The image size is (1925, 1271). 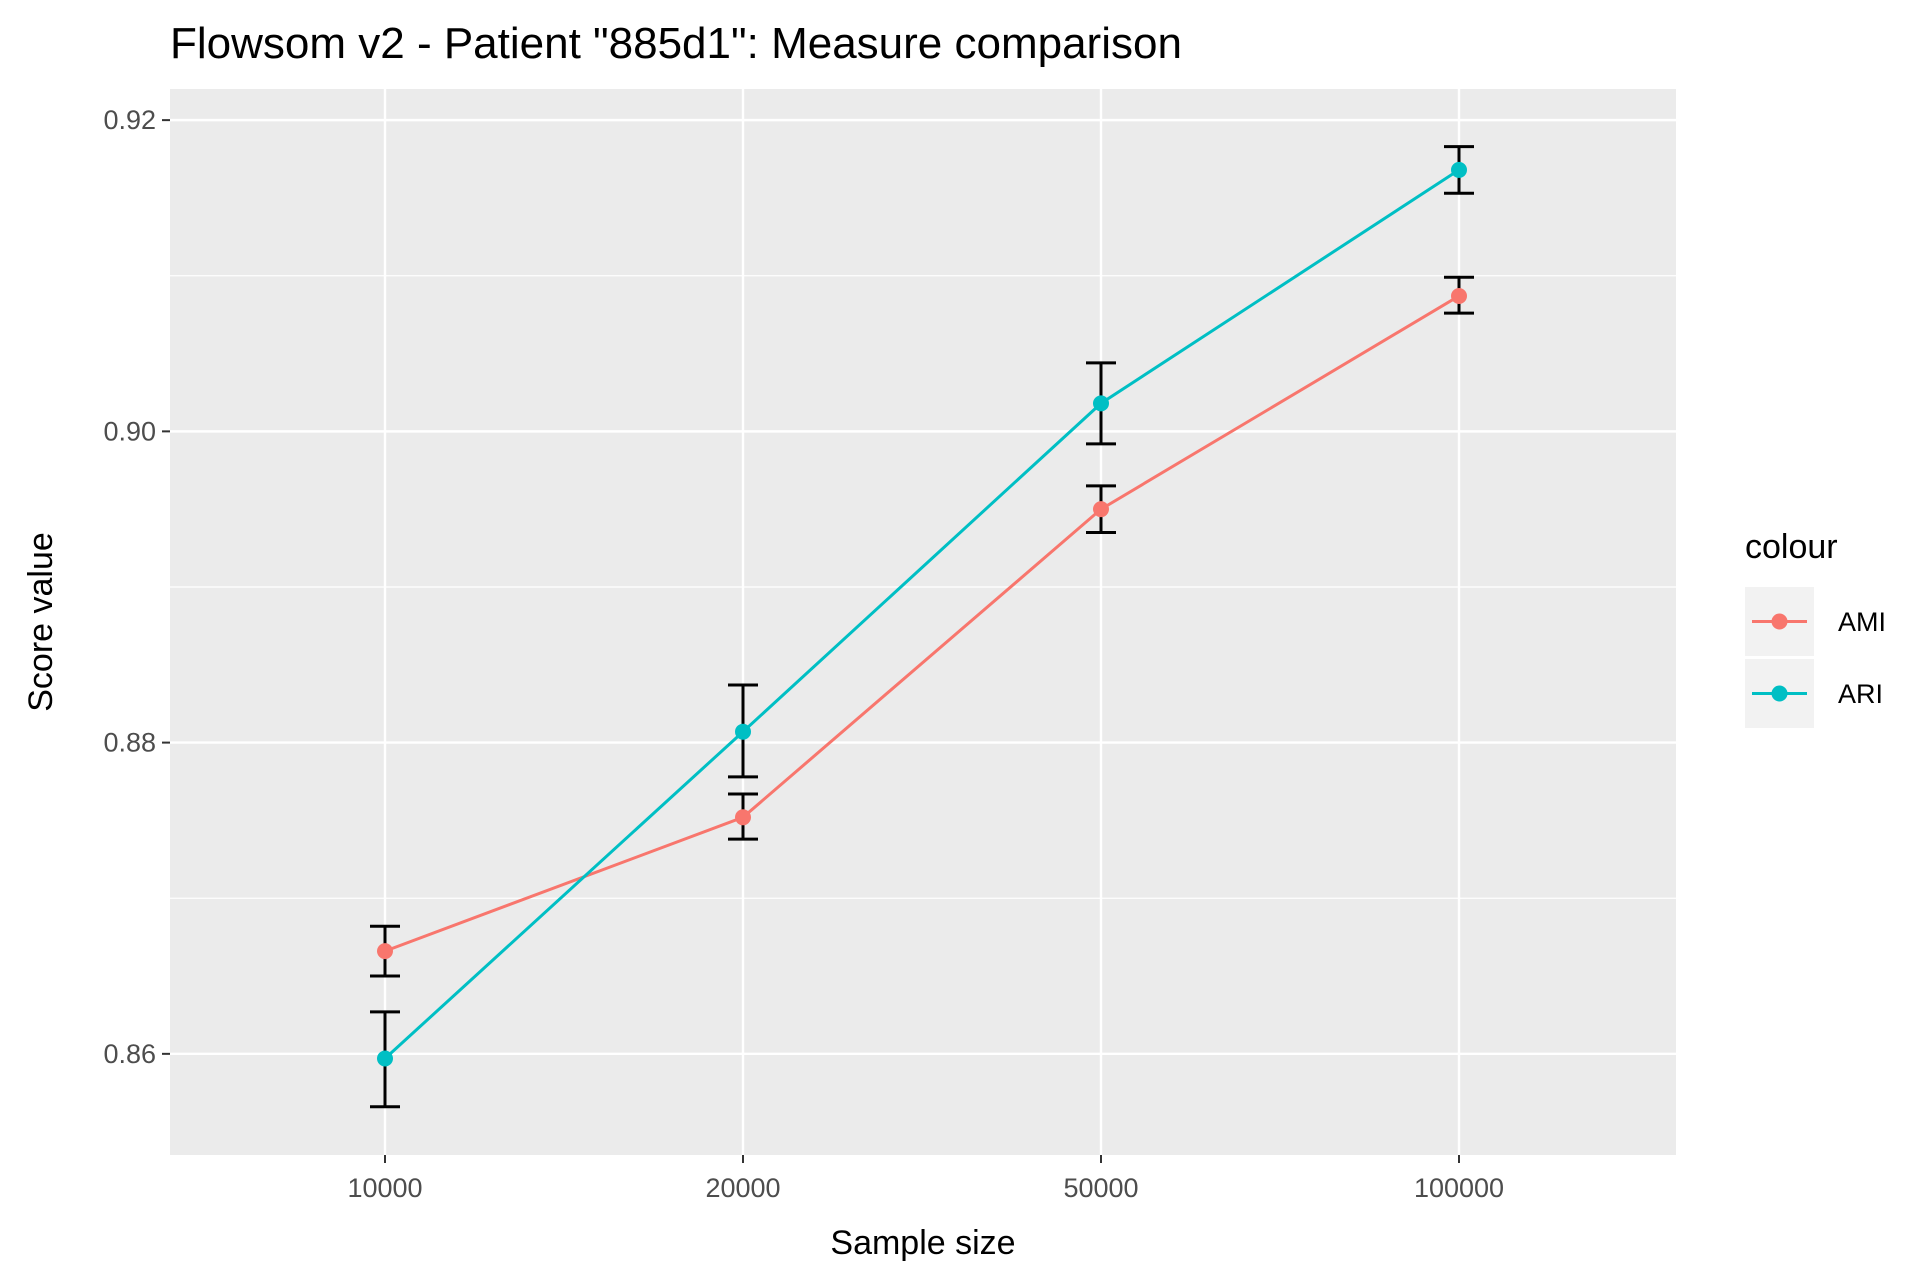 I want to click on x-tick-label: 10000, so click(x=384, y=1188).